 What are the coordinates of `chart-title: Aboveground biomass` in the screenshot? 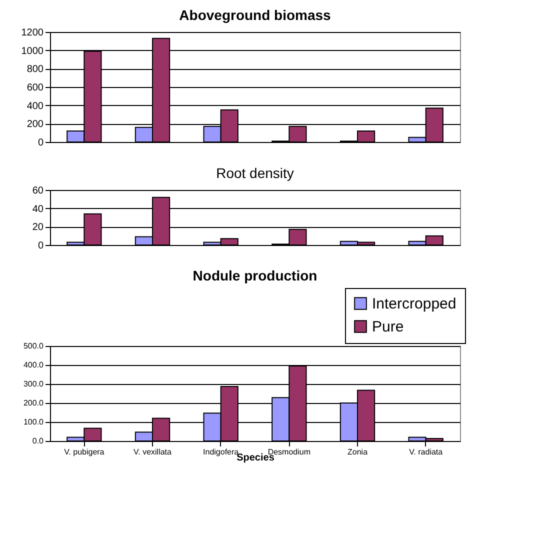 It's located at (255, 15).